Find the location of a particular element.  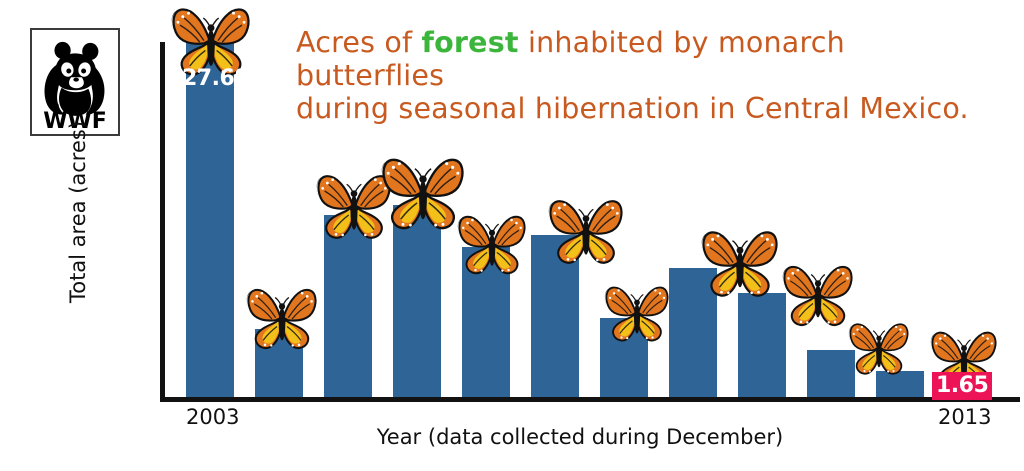

butterfly-icon-2005 is located at coordinates (354, 207).